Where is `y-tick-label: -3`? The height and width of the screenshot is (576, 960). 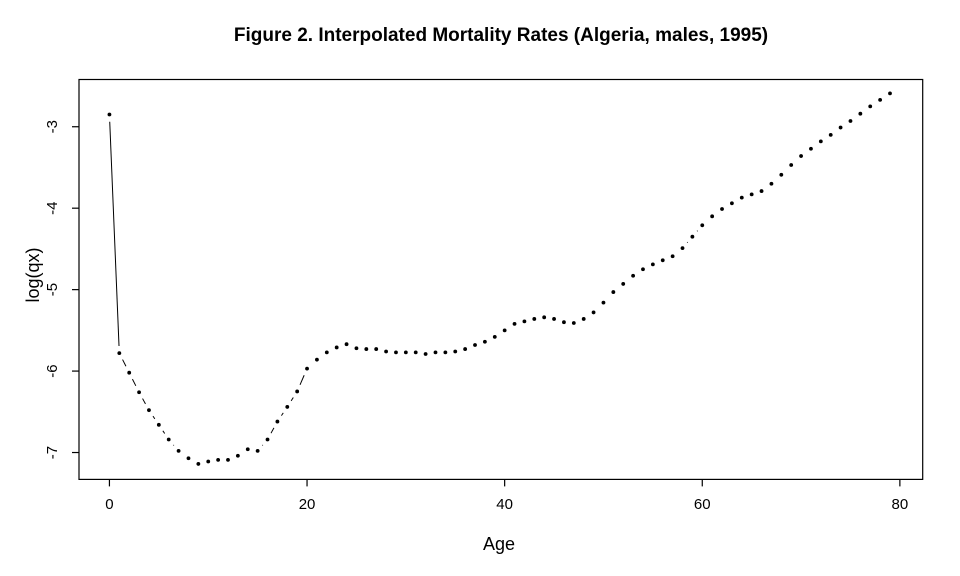 y-tick-label: -3 is located at coordinates (52, 126).